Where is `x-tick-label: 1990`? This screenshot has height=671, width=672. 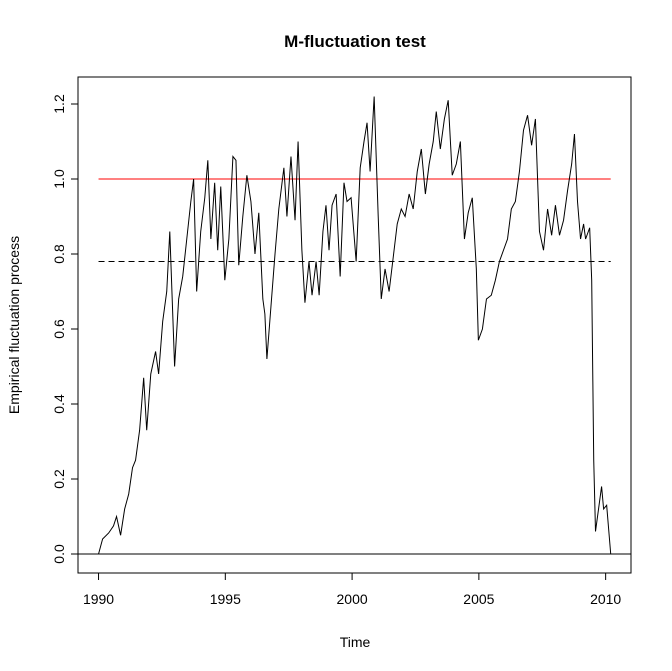 x-tick-label: 1990 is located at coordinates (98, 599).